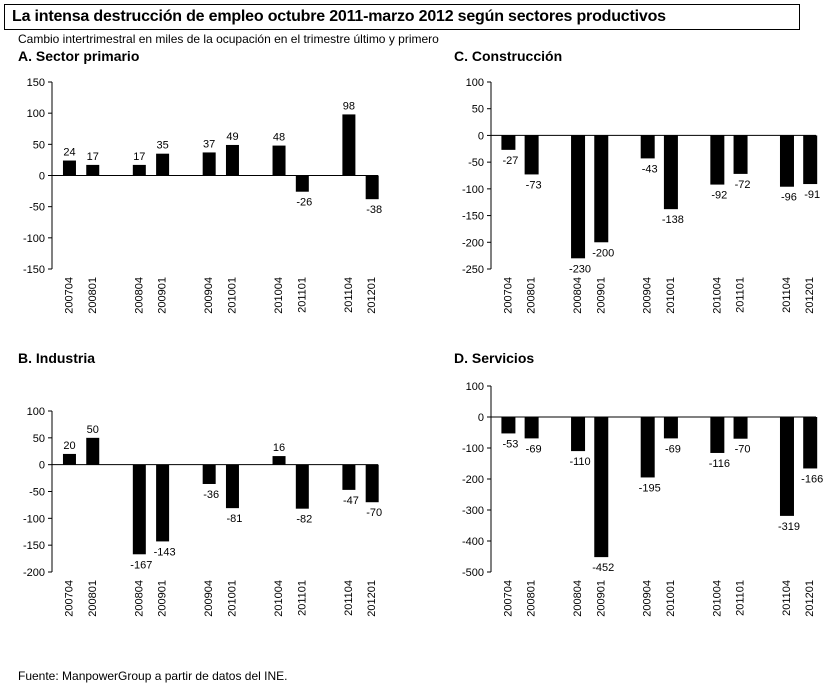 This screenshot has height=692, width=828. Describe the element at coordinates (789, 527) in the screenshot. I see `data-label: -319` at that location.